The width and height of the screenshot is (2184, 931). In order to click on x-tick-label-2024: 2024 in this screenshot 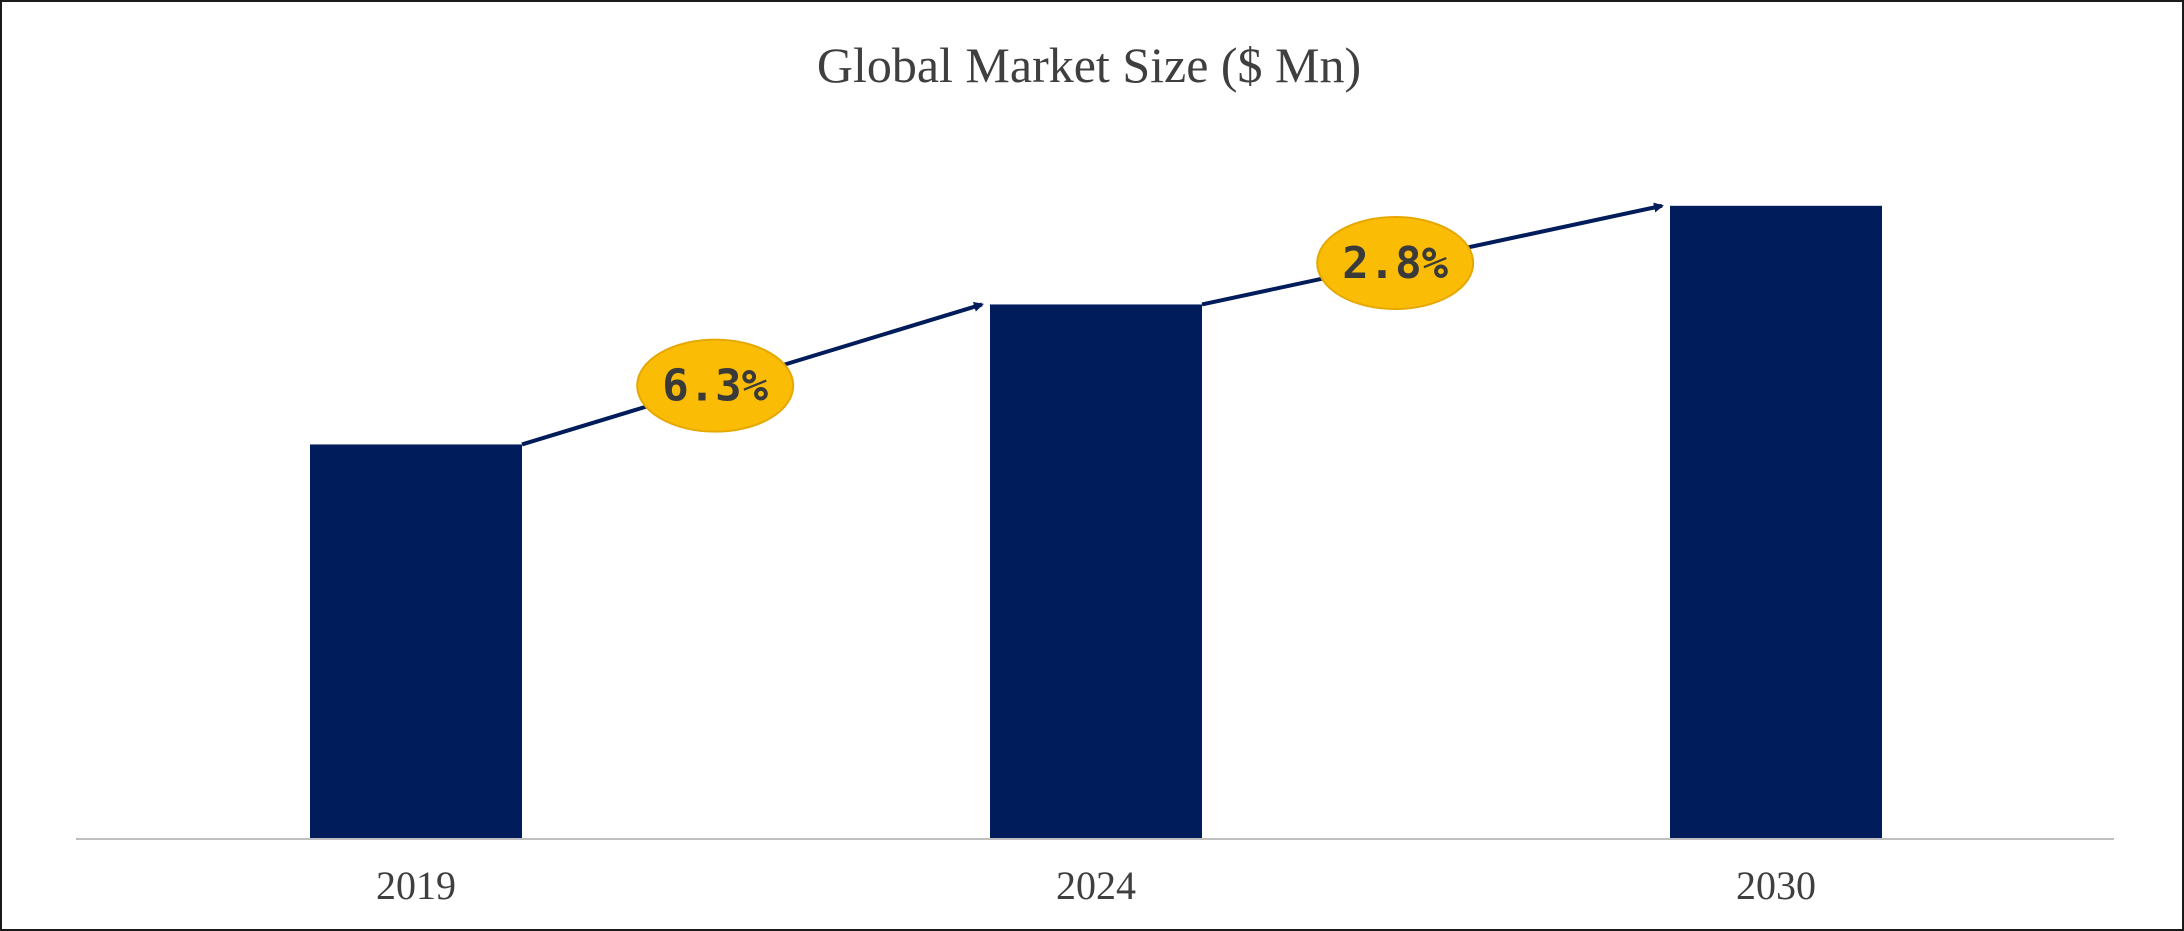, I will do `click(1096, 885)`.